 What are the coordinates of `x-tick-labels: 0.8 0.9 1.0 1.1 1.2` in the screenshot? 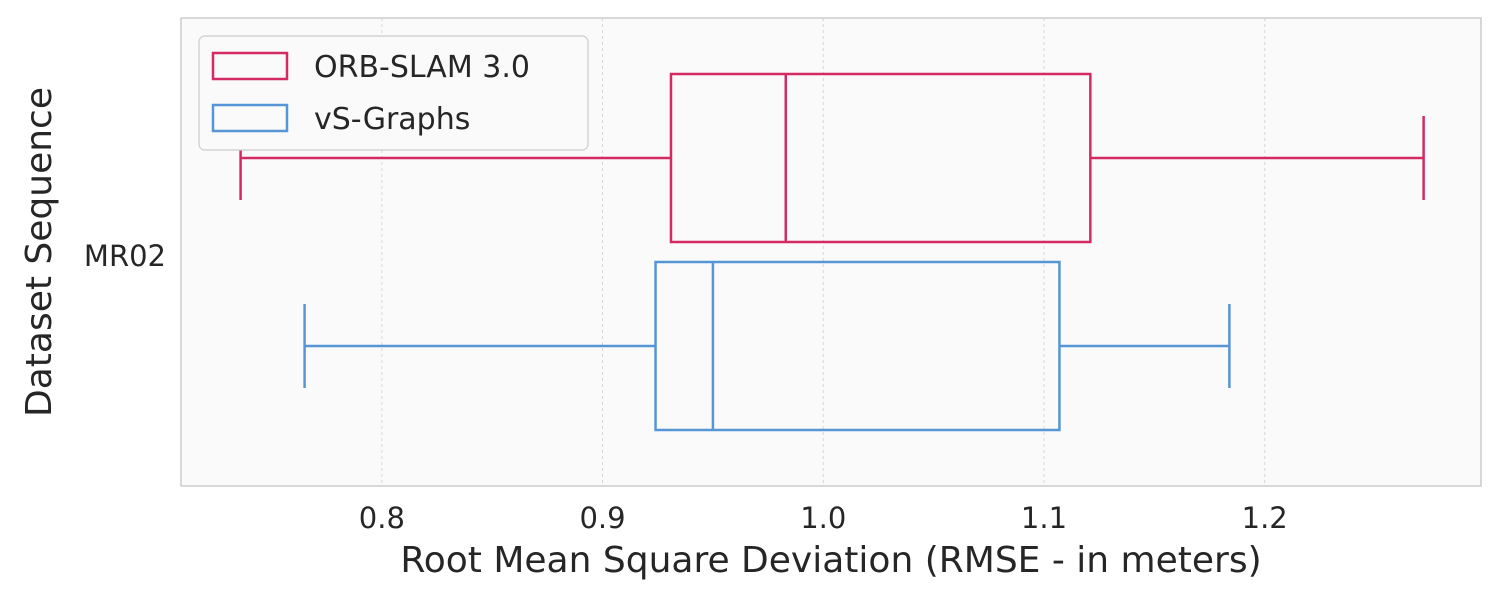 It's located at (823, 518).